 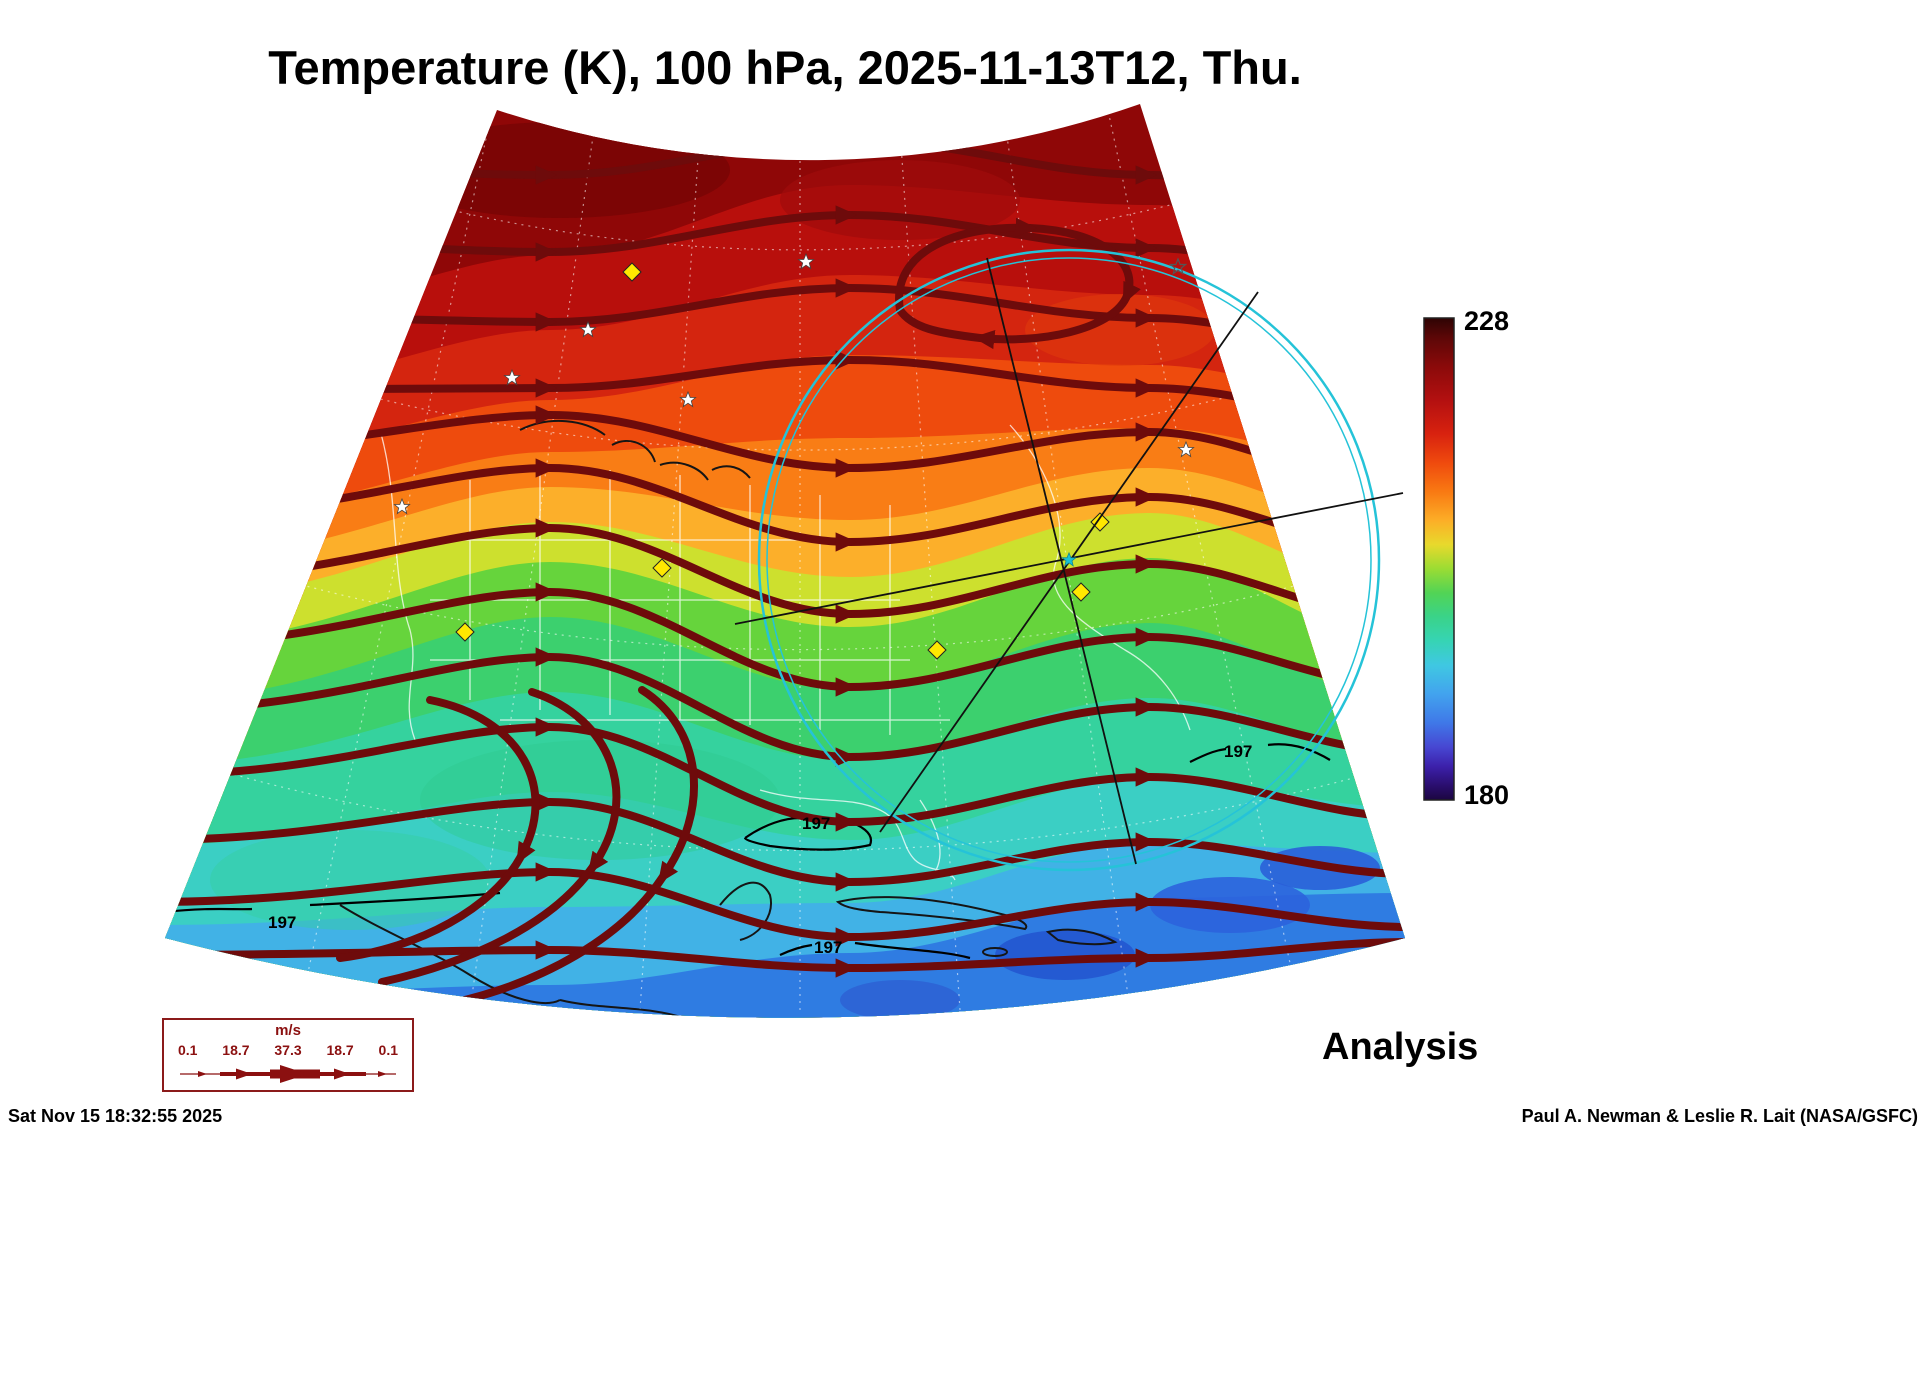 What do you see at coordinates (1487, 795) in the screenshot?
I see `colorbar-min-label: 180` at bounding box center [1487, 795].